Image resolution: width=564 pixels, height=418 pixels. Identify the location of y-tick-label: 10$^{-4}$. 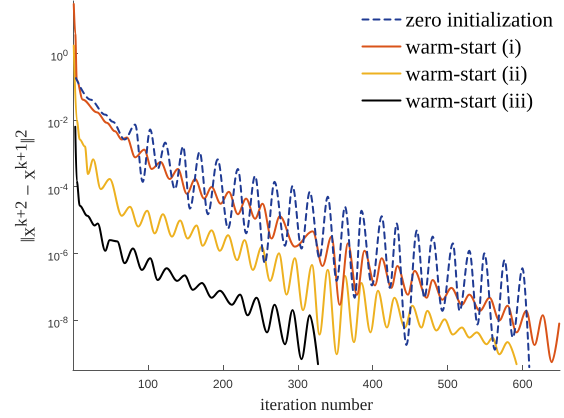
(58, 189).